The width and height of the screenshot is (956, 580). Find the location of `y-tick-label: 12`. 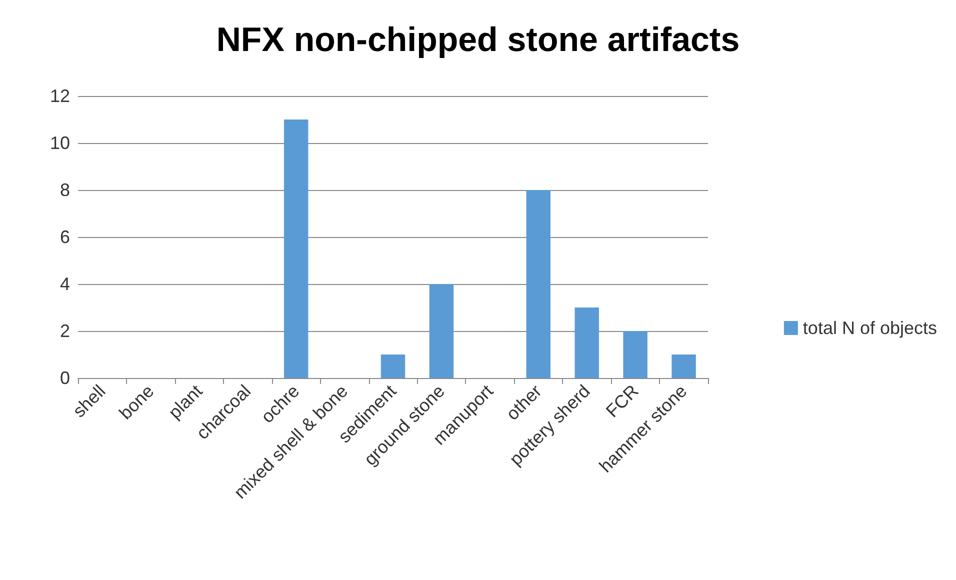

y-tick-label: 12 is located at coordinates (60, 96).